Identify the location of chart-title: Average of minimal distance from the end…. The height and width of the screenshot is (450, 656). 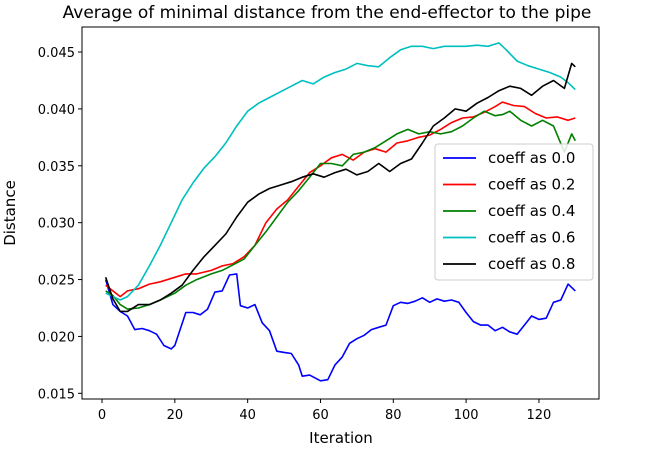
(327, 13).